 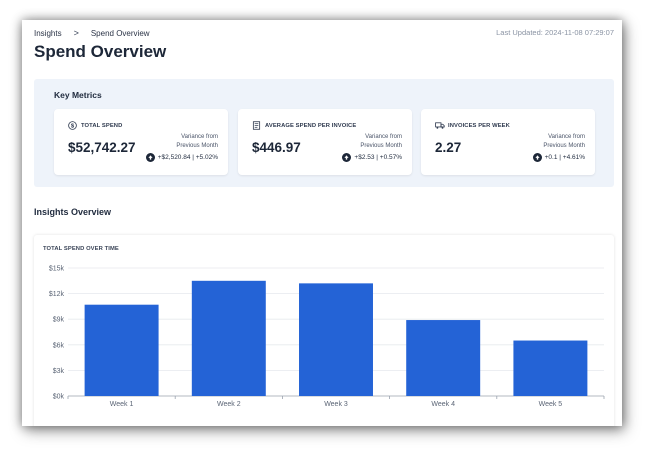 I want to click on y-tick-label: $12k, so click(x=57, y=294).